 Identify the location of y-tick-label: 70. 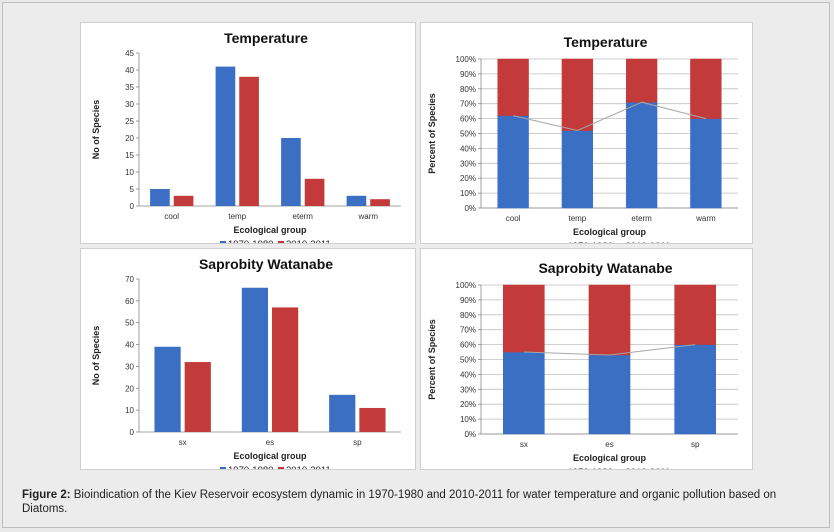
(129, 279).